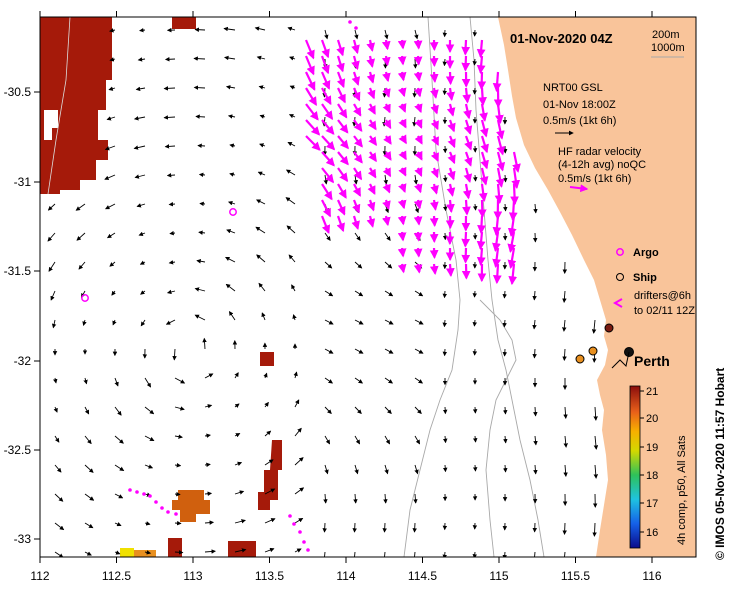 The image size is (739, 597). I want to click on y-axis: -30.5-31-31.5-32-32.5-33, so click(22, 315).